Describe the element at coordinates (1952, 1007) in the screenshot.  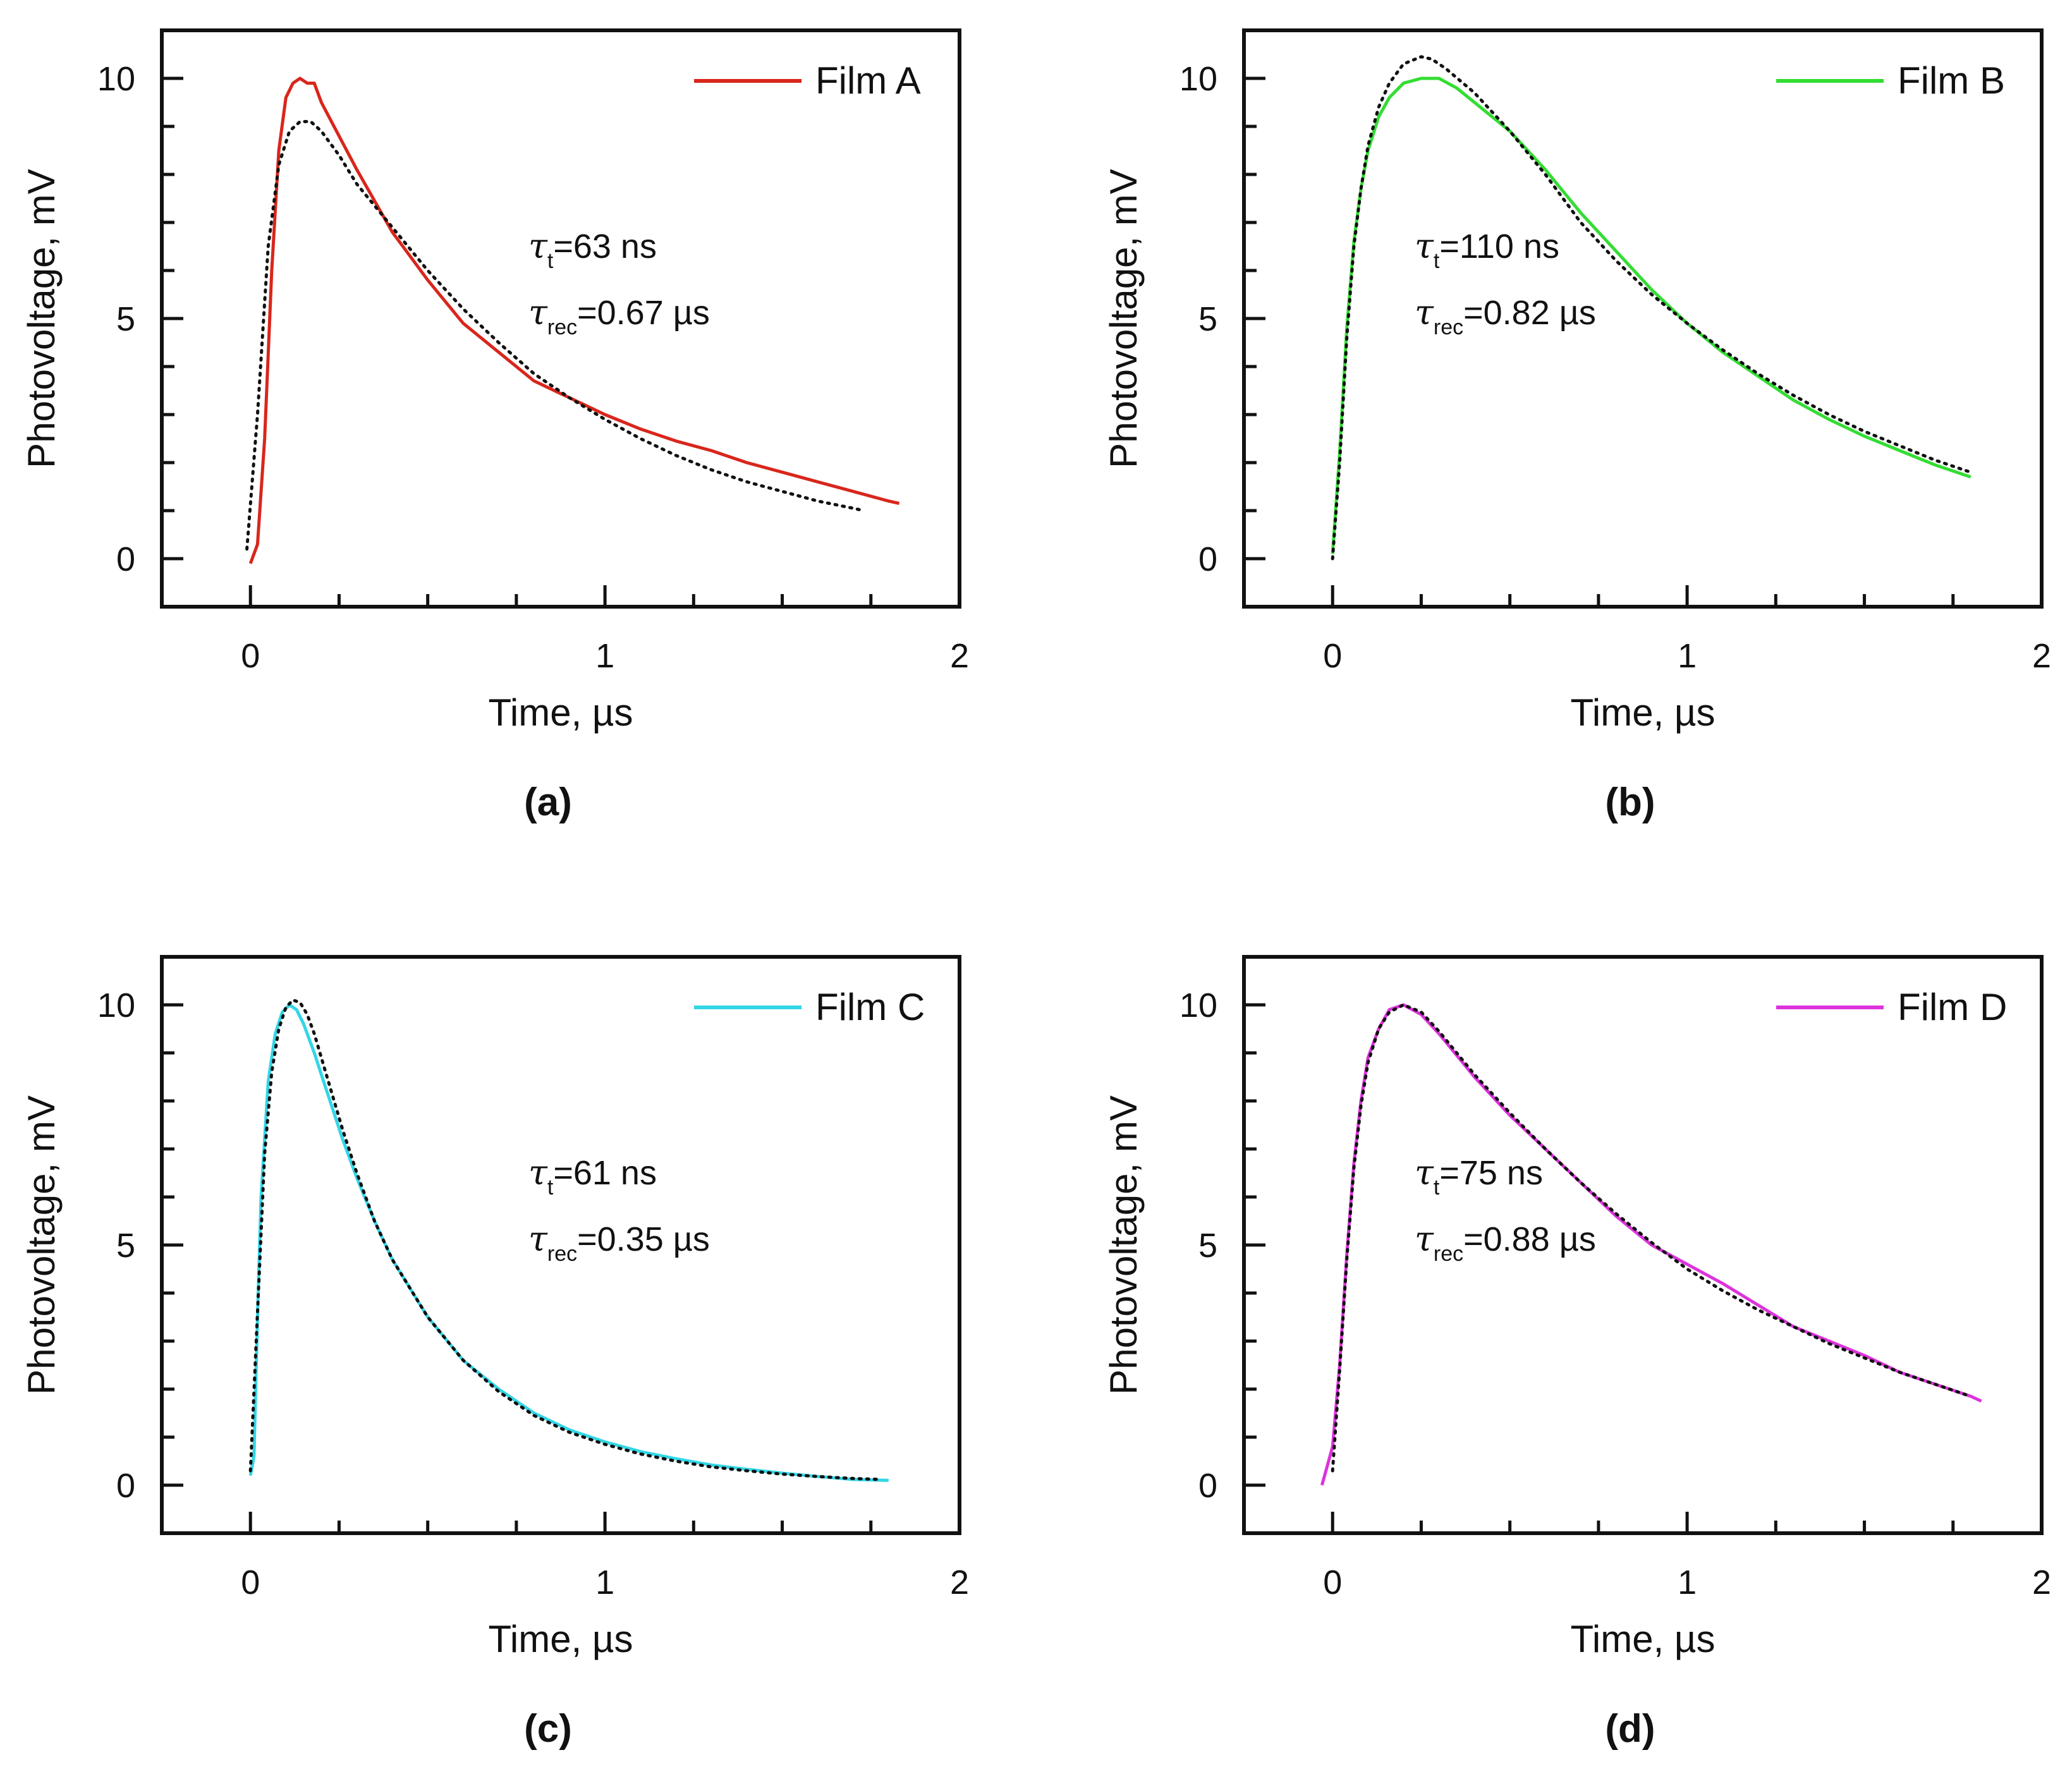
I see `legend-label: Film D` at that location.